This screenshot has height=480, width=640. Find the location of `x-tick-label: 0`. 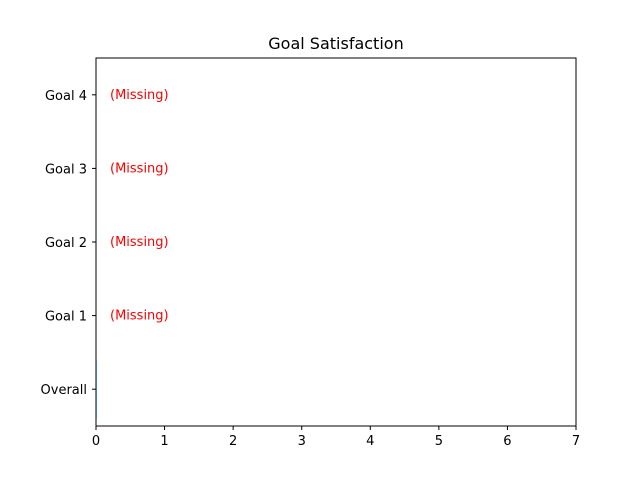

x-tick-label: 0 is located at coordinates (96, 441).